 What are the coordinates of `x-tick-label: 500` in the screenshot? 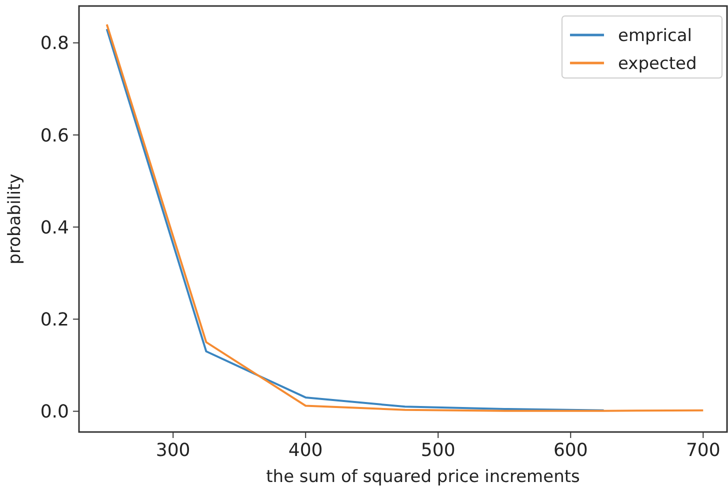 It's located at (438, 450).